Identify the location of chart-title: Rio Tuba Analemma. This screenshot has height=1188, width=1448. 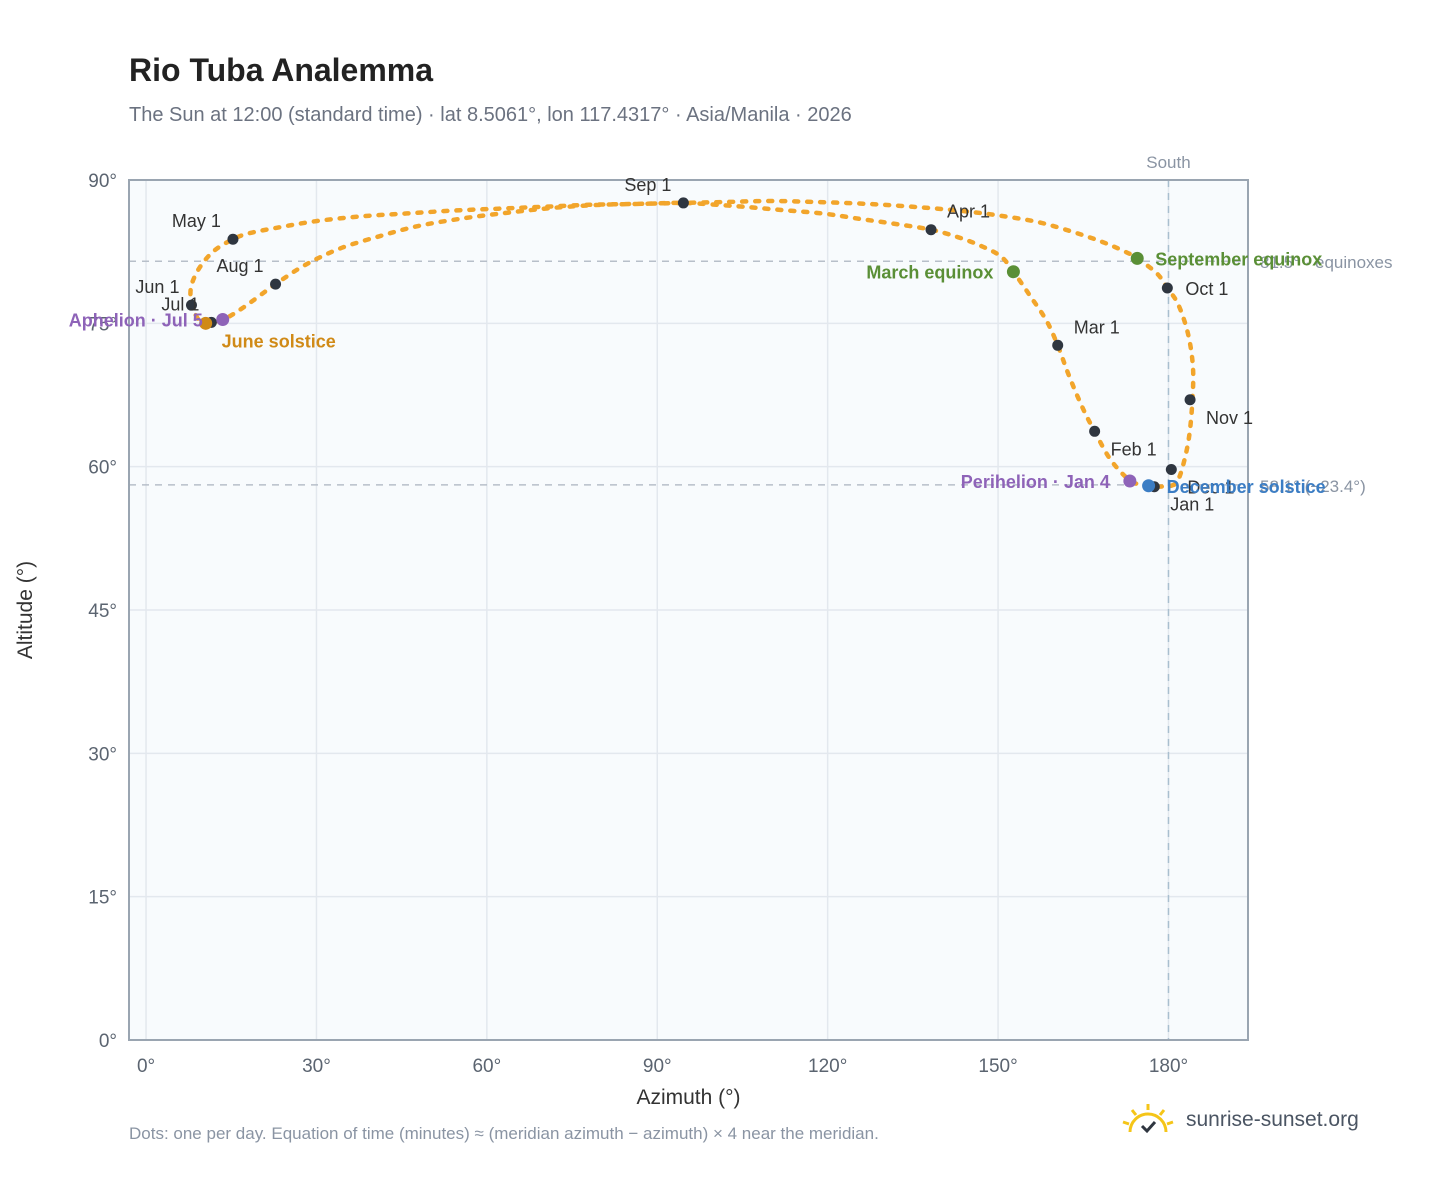
(281, 70).